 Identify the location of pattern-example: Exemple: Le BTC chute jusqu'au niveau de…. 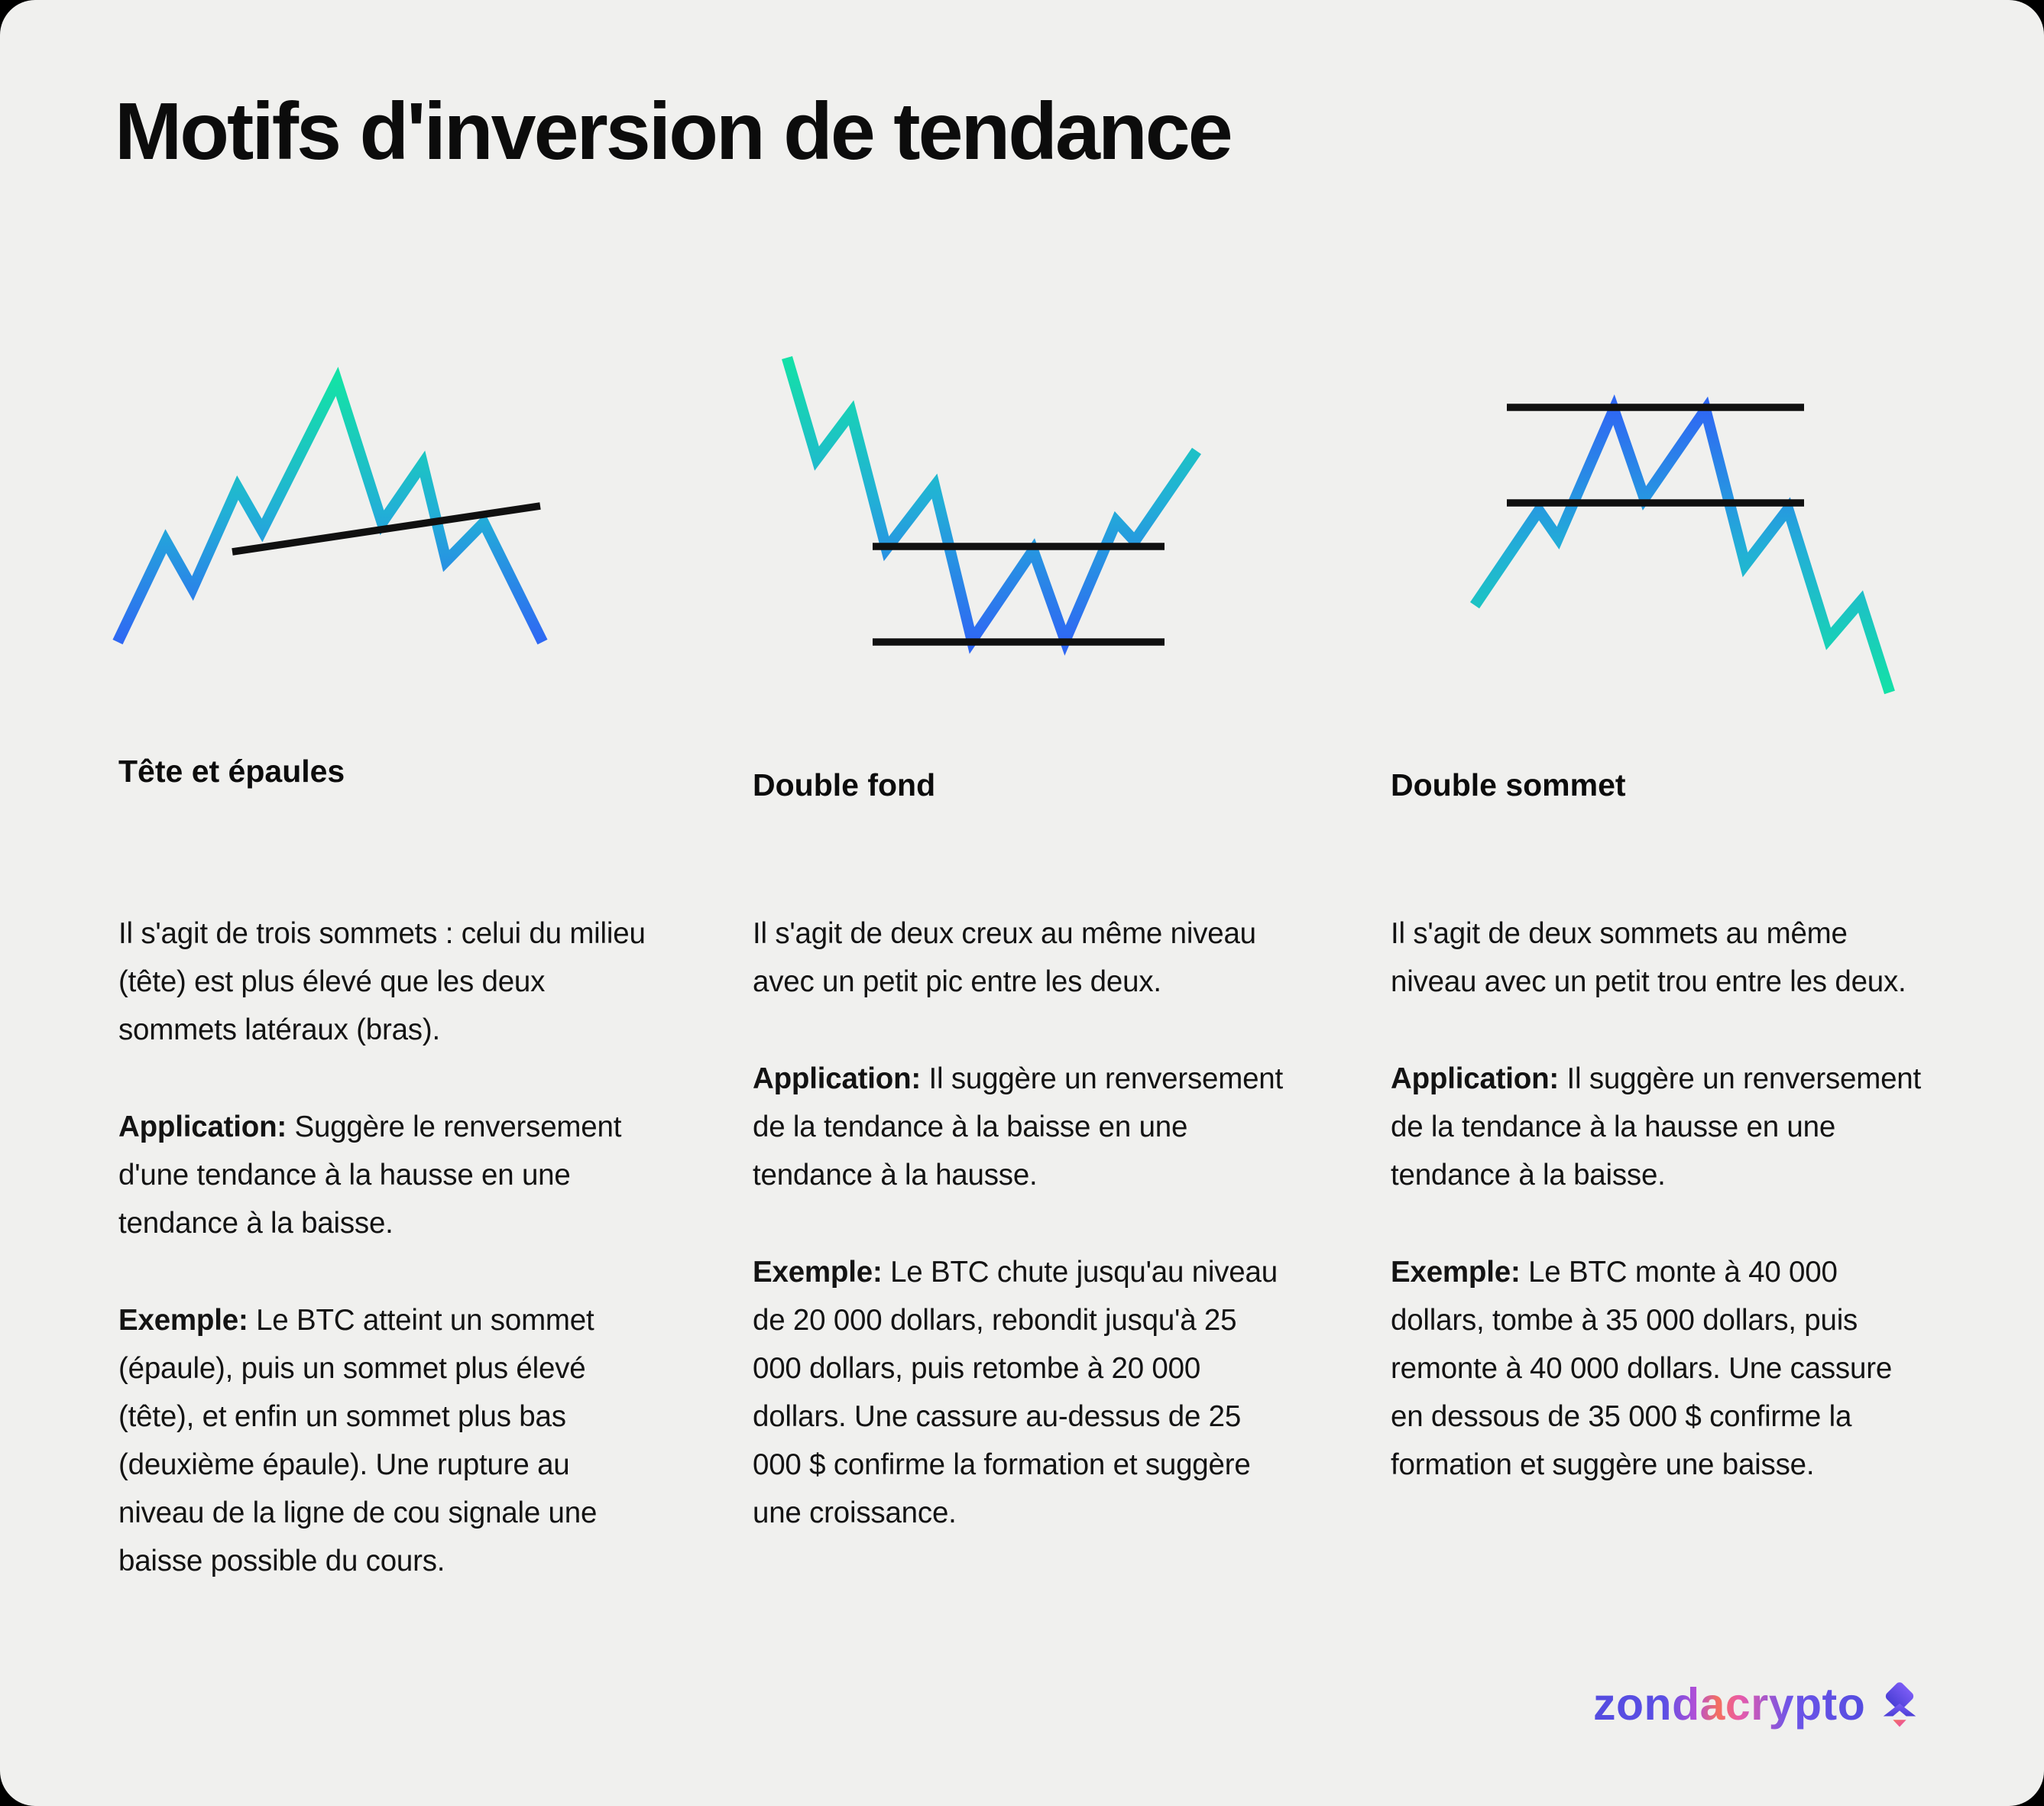
(1018, 1392).